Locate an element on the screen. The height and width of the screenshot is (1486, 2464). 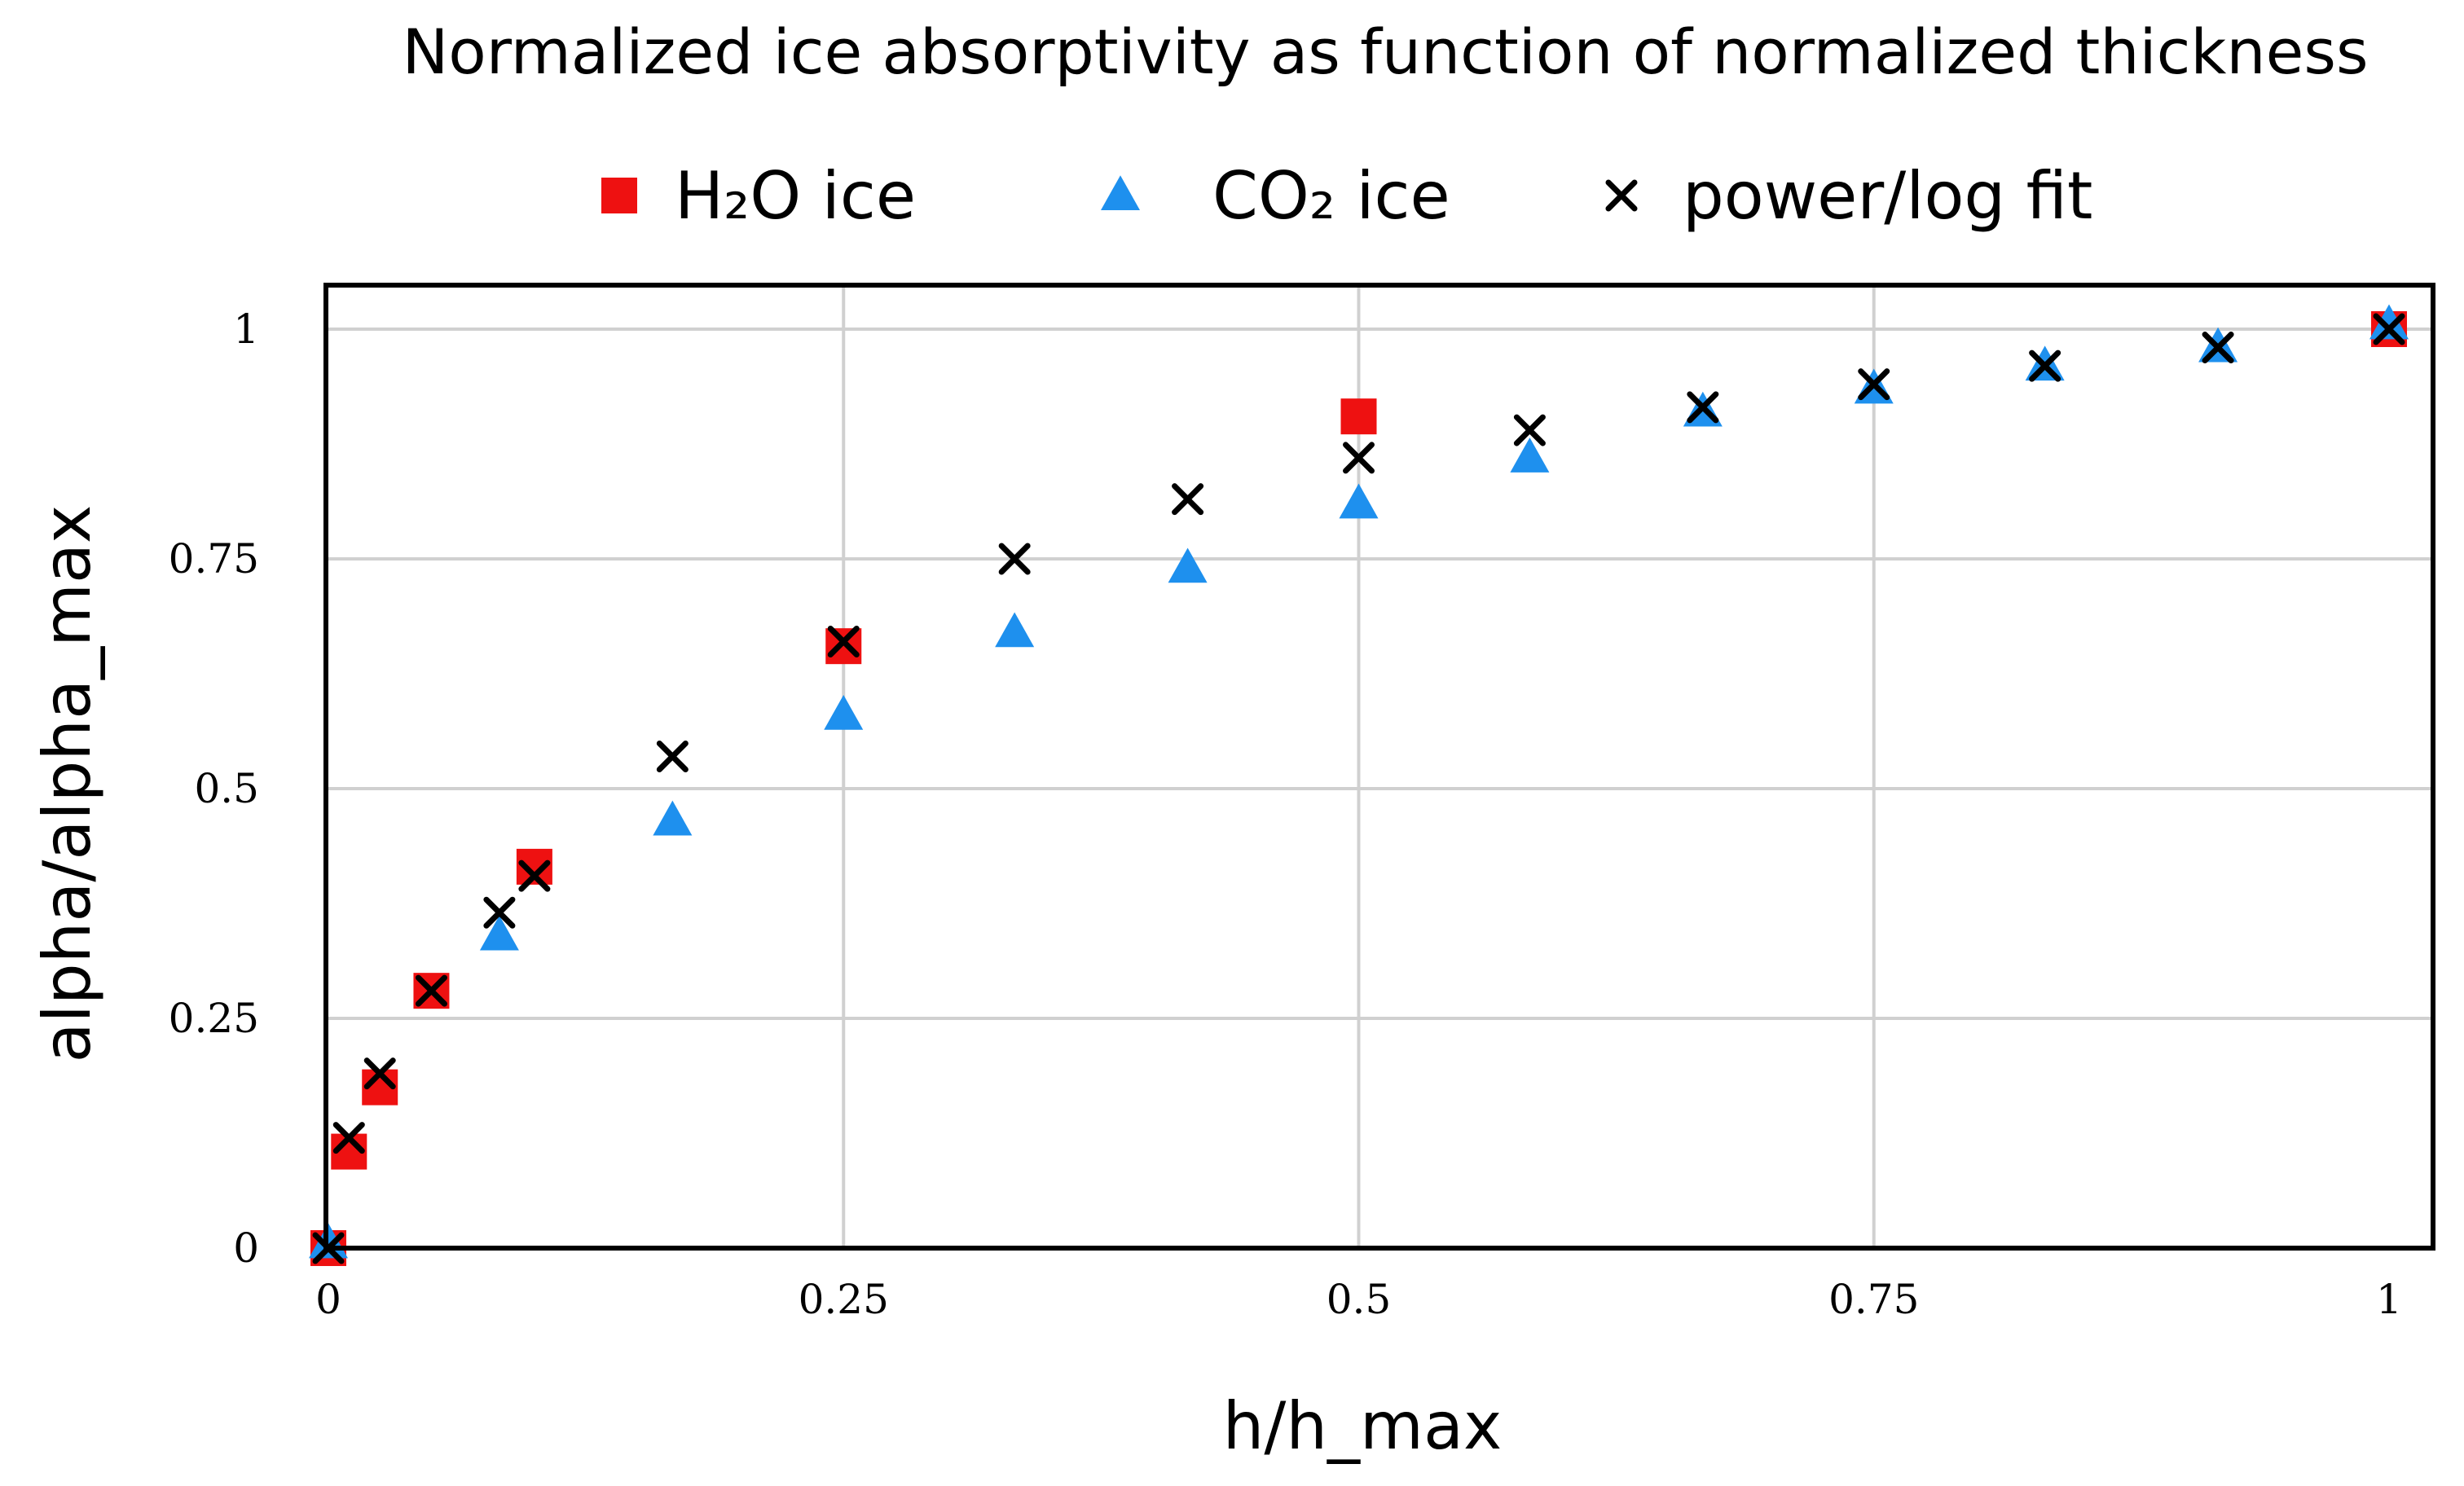
legend-marker-x is located at coordinates (1621, 195).